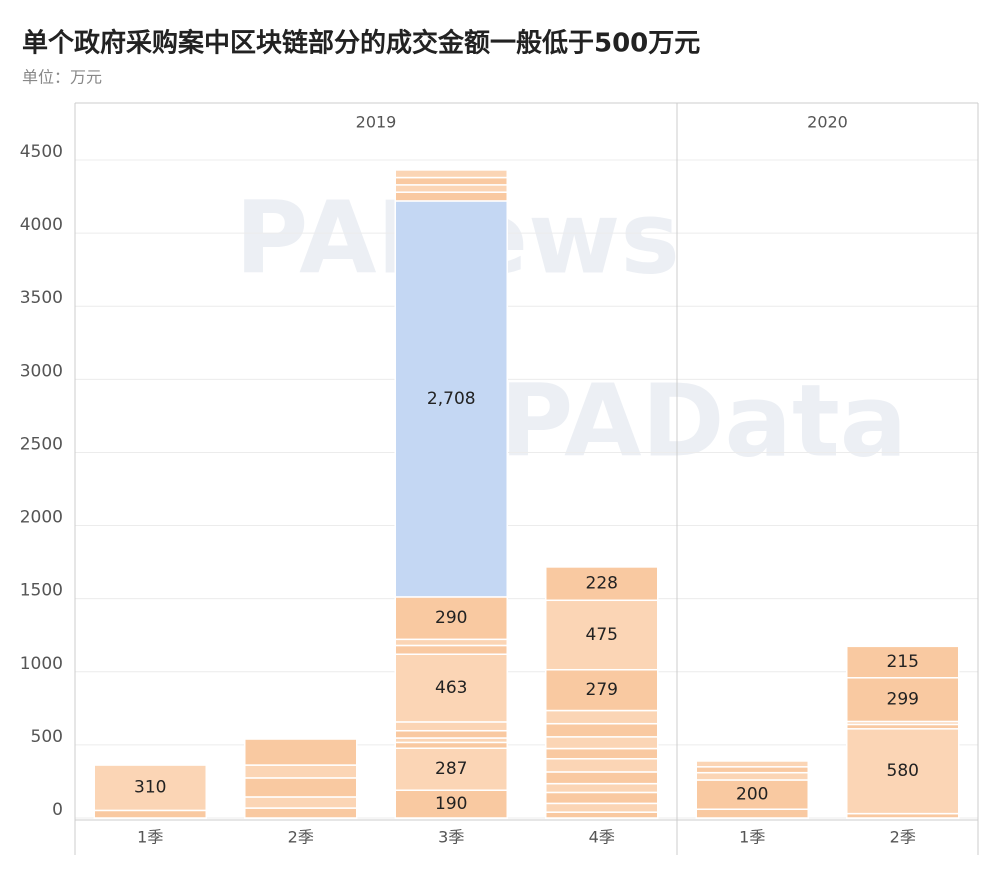 This screenshot has width=1000, height=870. I want to click on data-label: 190, so click(451, 804).